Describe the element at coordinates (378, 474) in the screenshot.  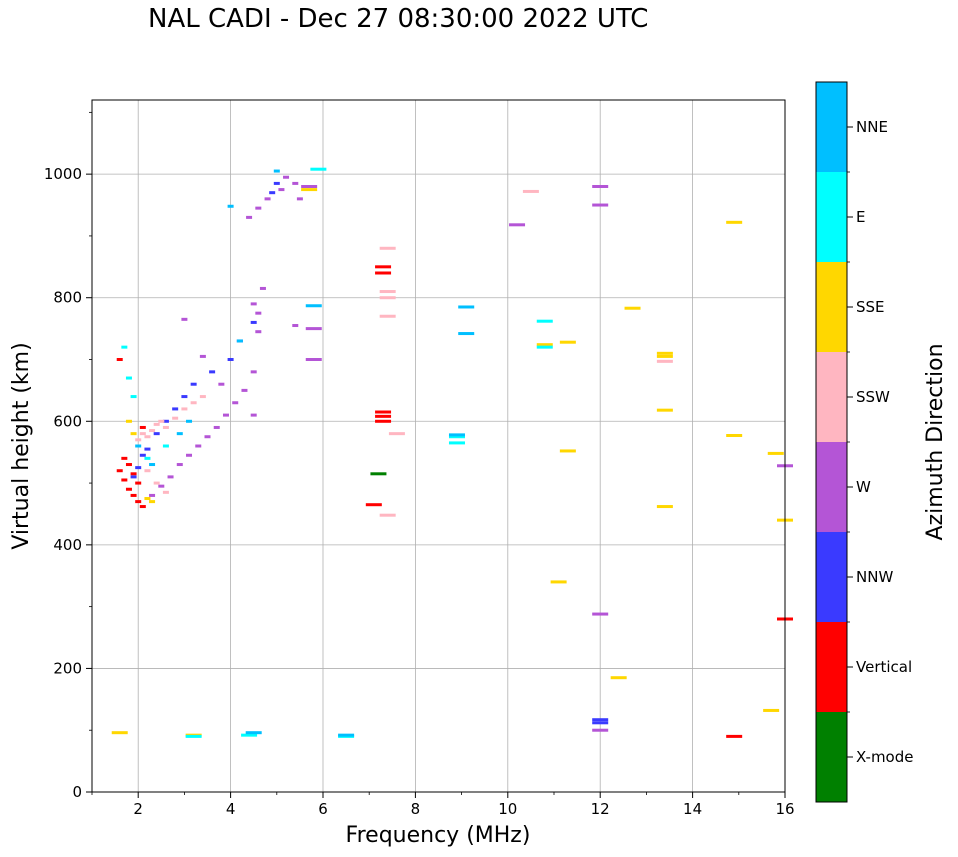
I see `point-xmode` at that location.